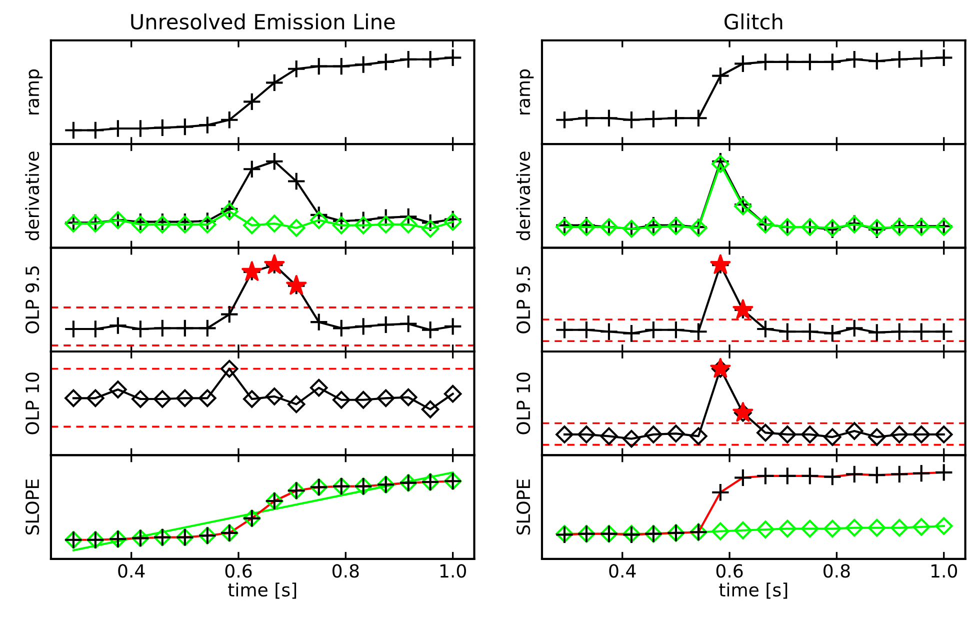 The height and width of the screenshot is (621, 980). I want to click on chart-title: Unresolved Emission Line, so click(263, 21).